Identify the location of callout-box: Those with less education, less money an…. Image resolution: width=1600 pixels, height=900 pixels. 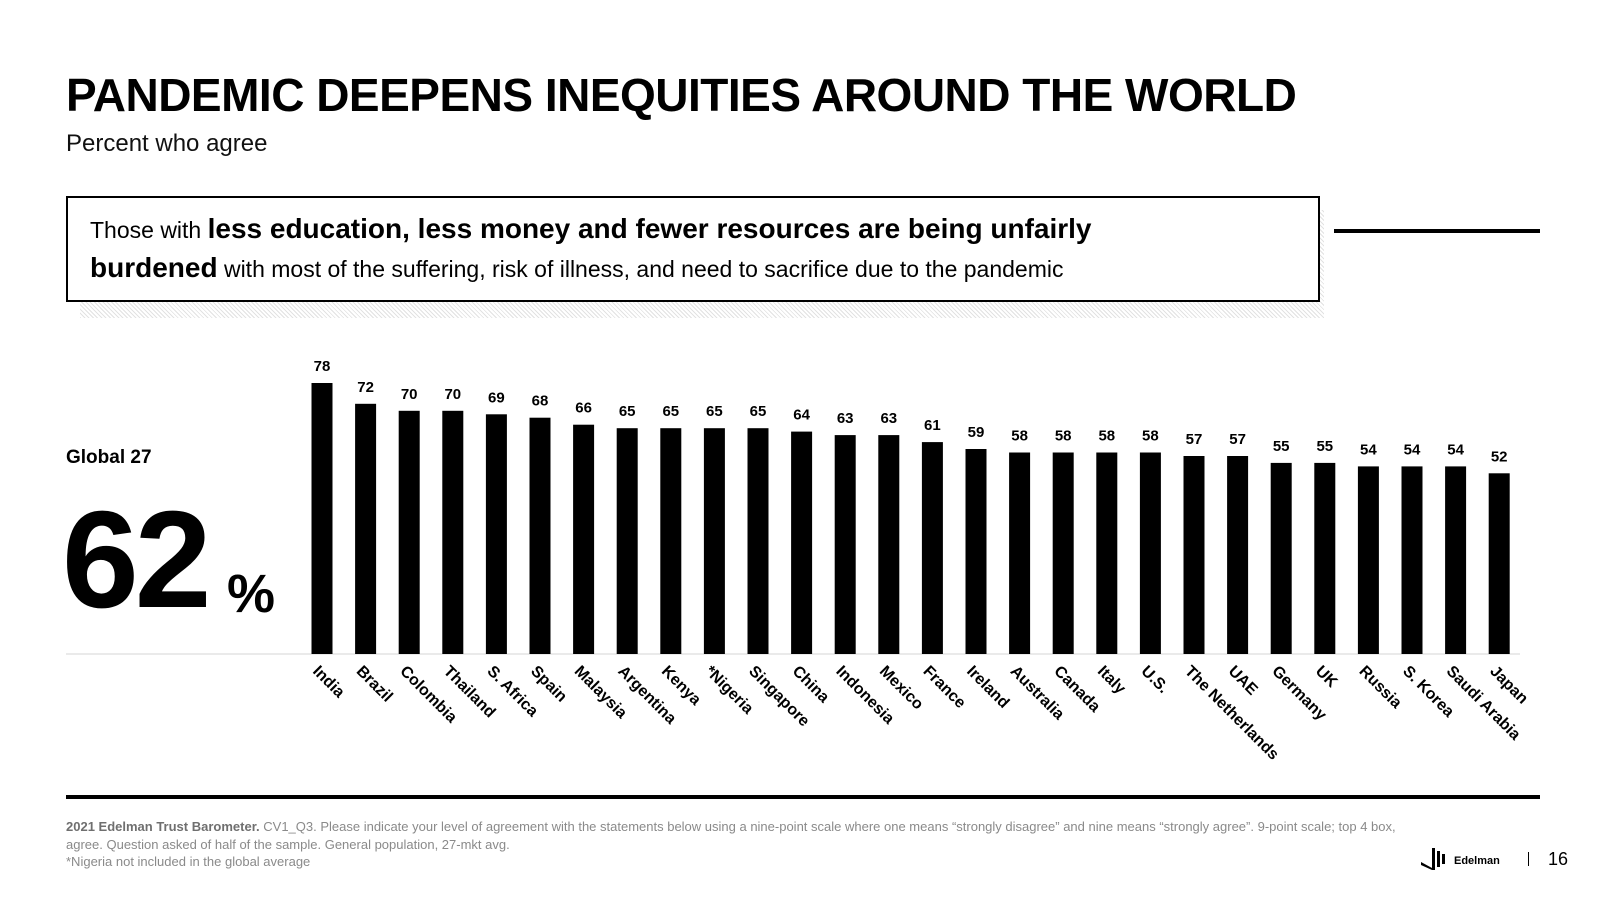
(693, 249).